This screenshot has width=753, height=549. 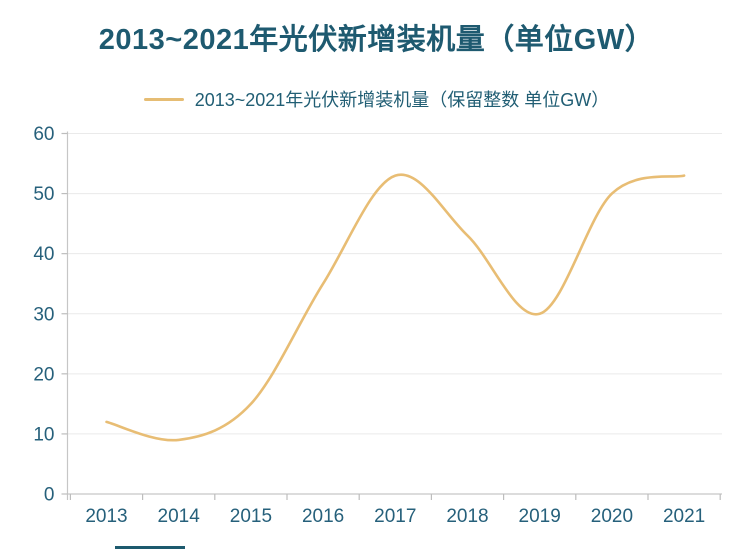 I want to click on x-axis-label: 2013, so click(x=106, y=516).